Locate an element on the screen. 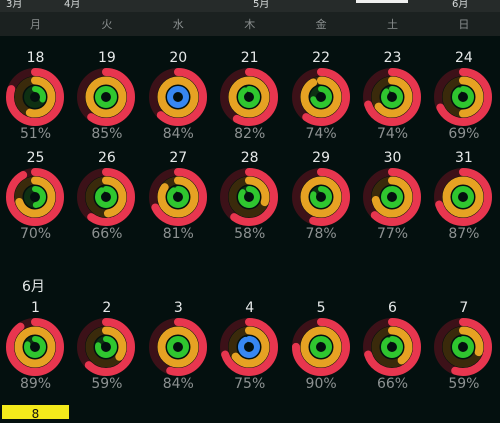 The height and width of the screenshot is (423, 500). goal-percentage: 78% is located at coordinates (321, 234).